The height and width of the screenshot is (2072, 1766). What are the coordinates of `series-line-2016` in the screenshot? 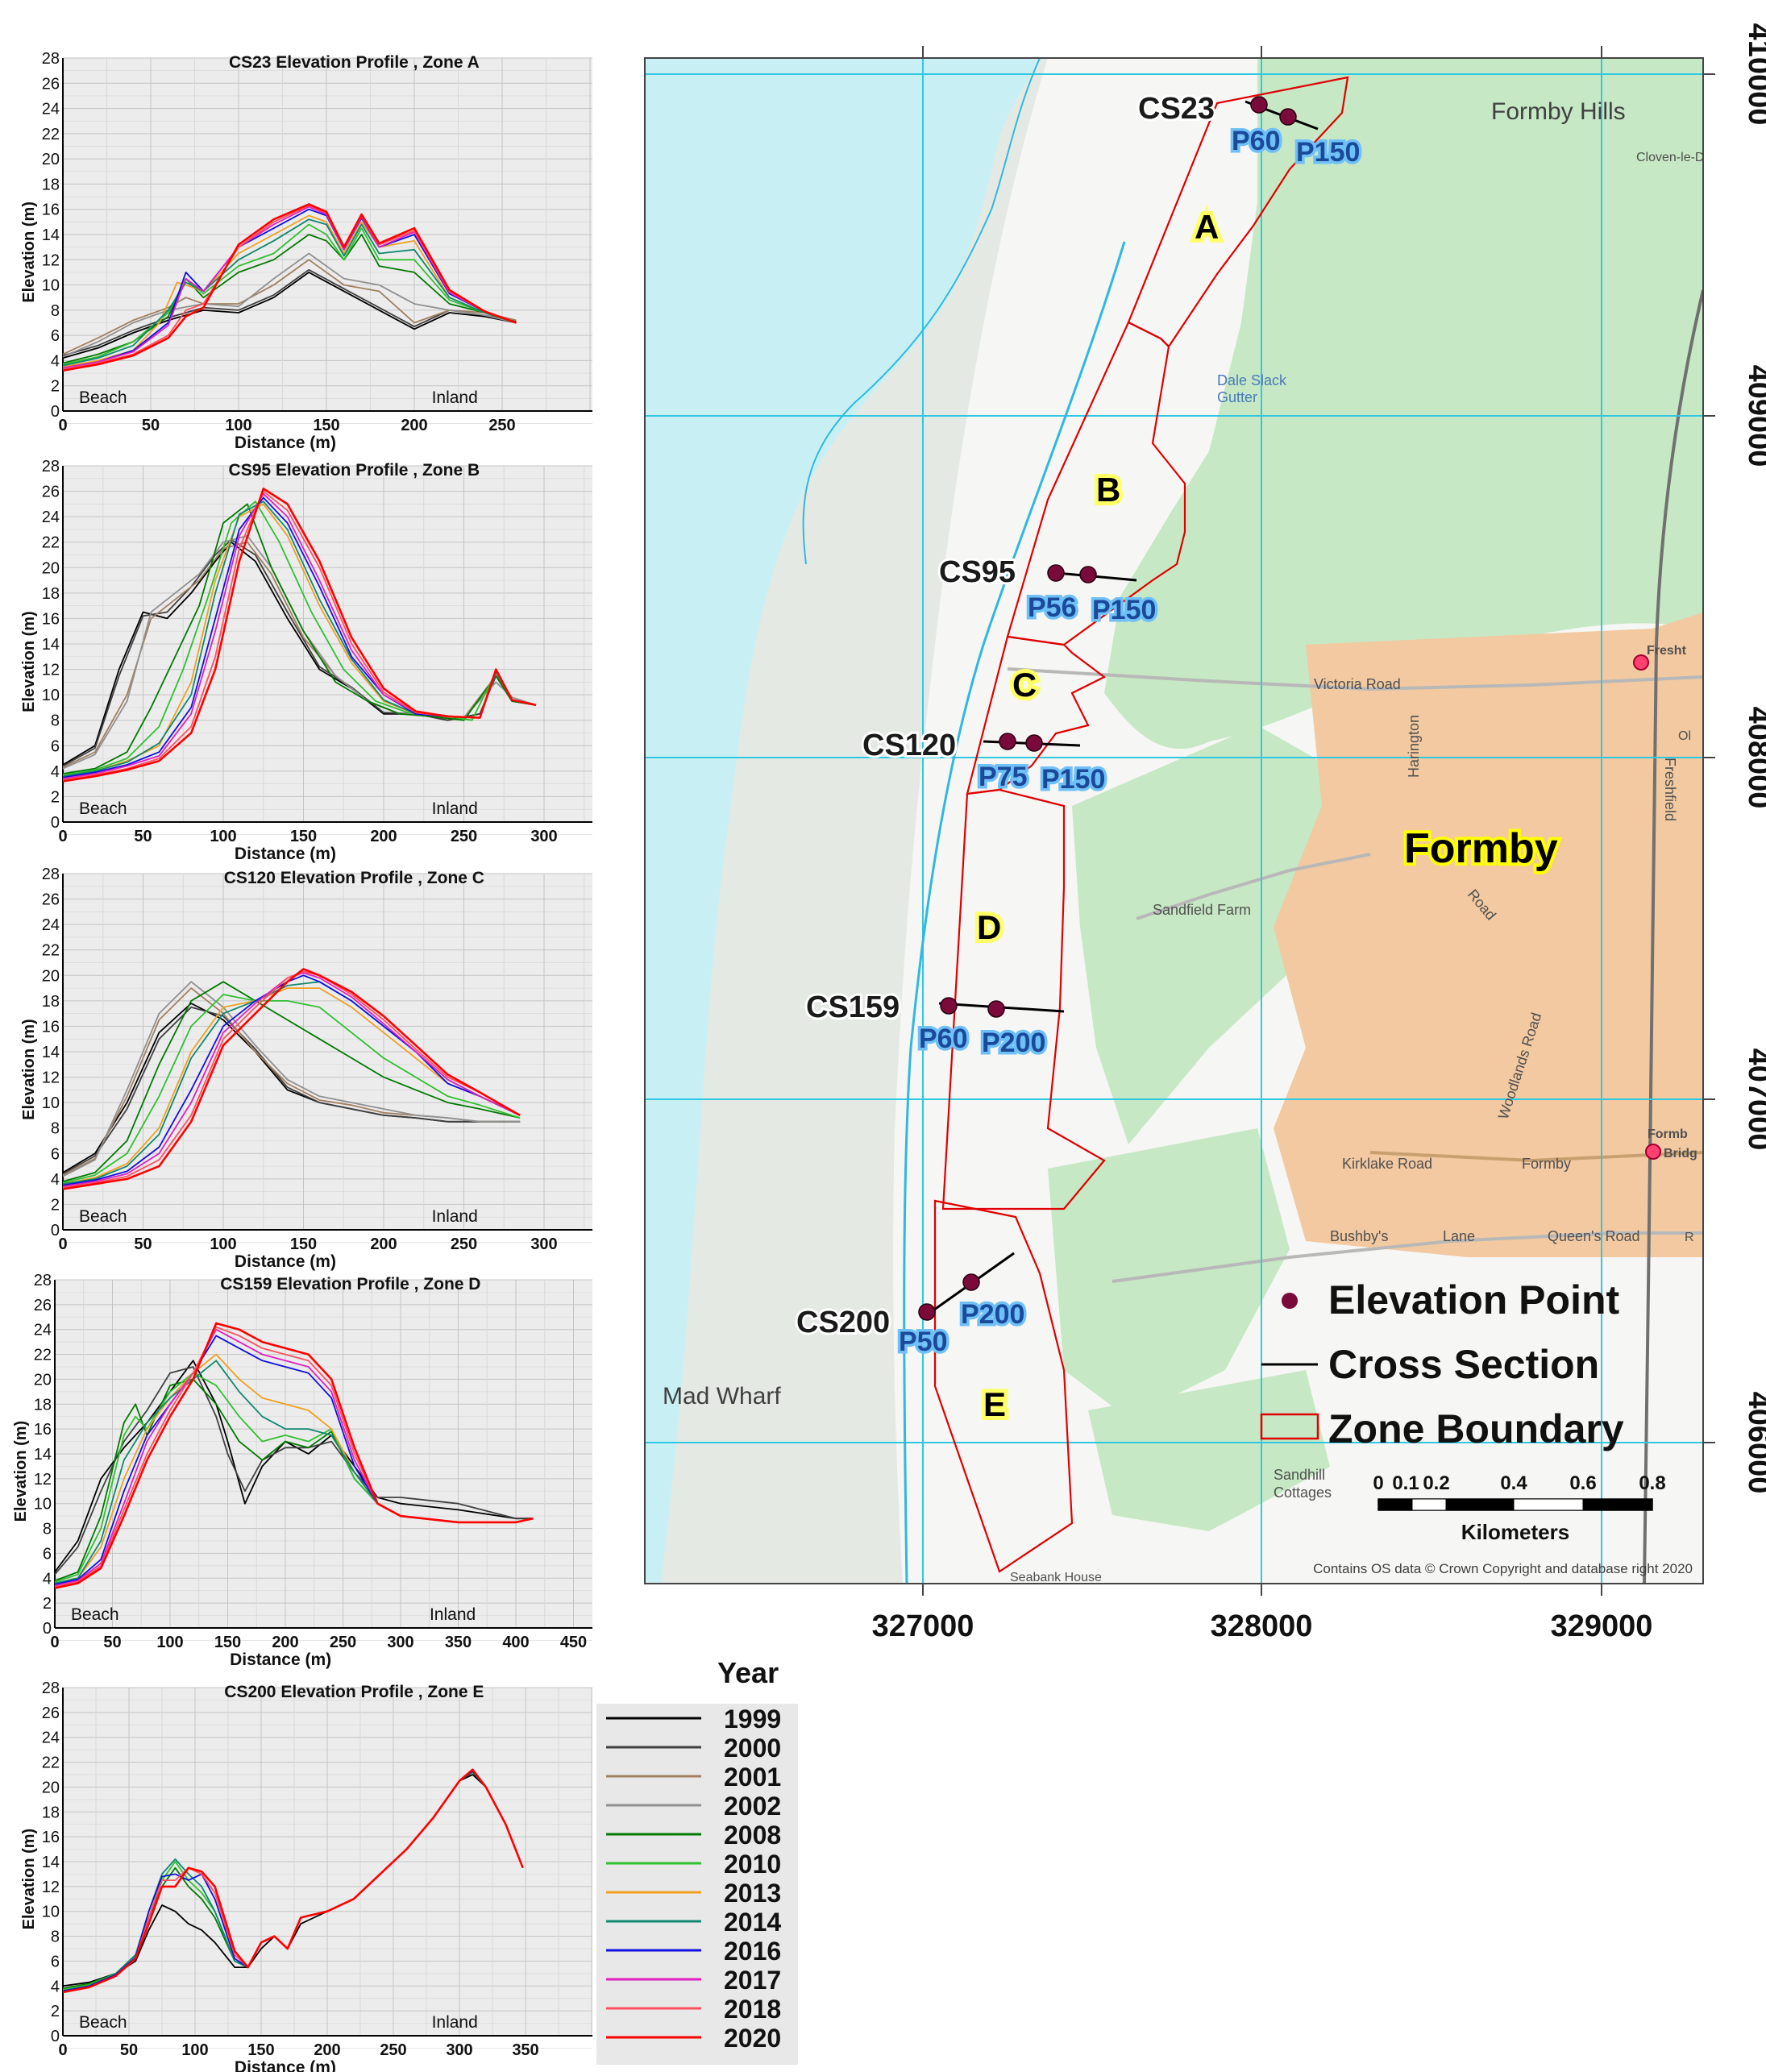 It's located at (291, 1080).